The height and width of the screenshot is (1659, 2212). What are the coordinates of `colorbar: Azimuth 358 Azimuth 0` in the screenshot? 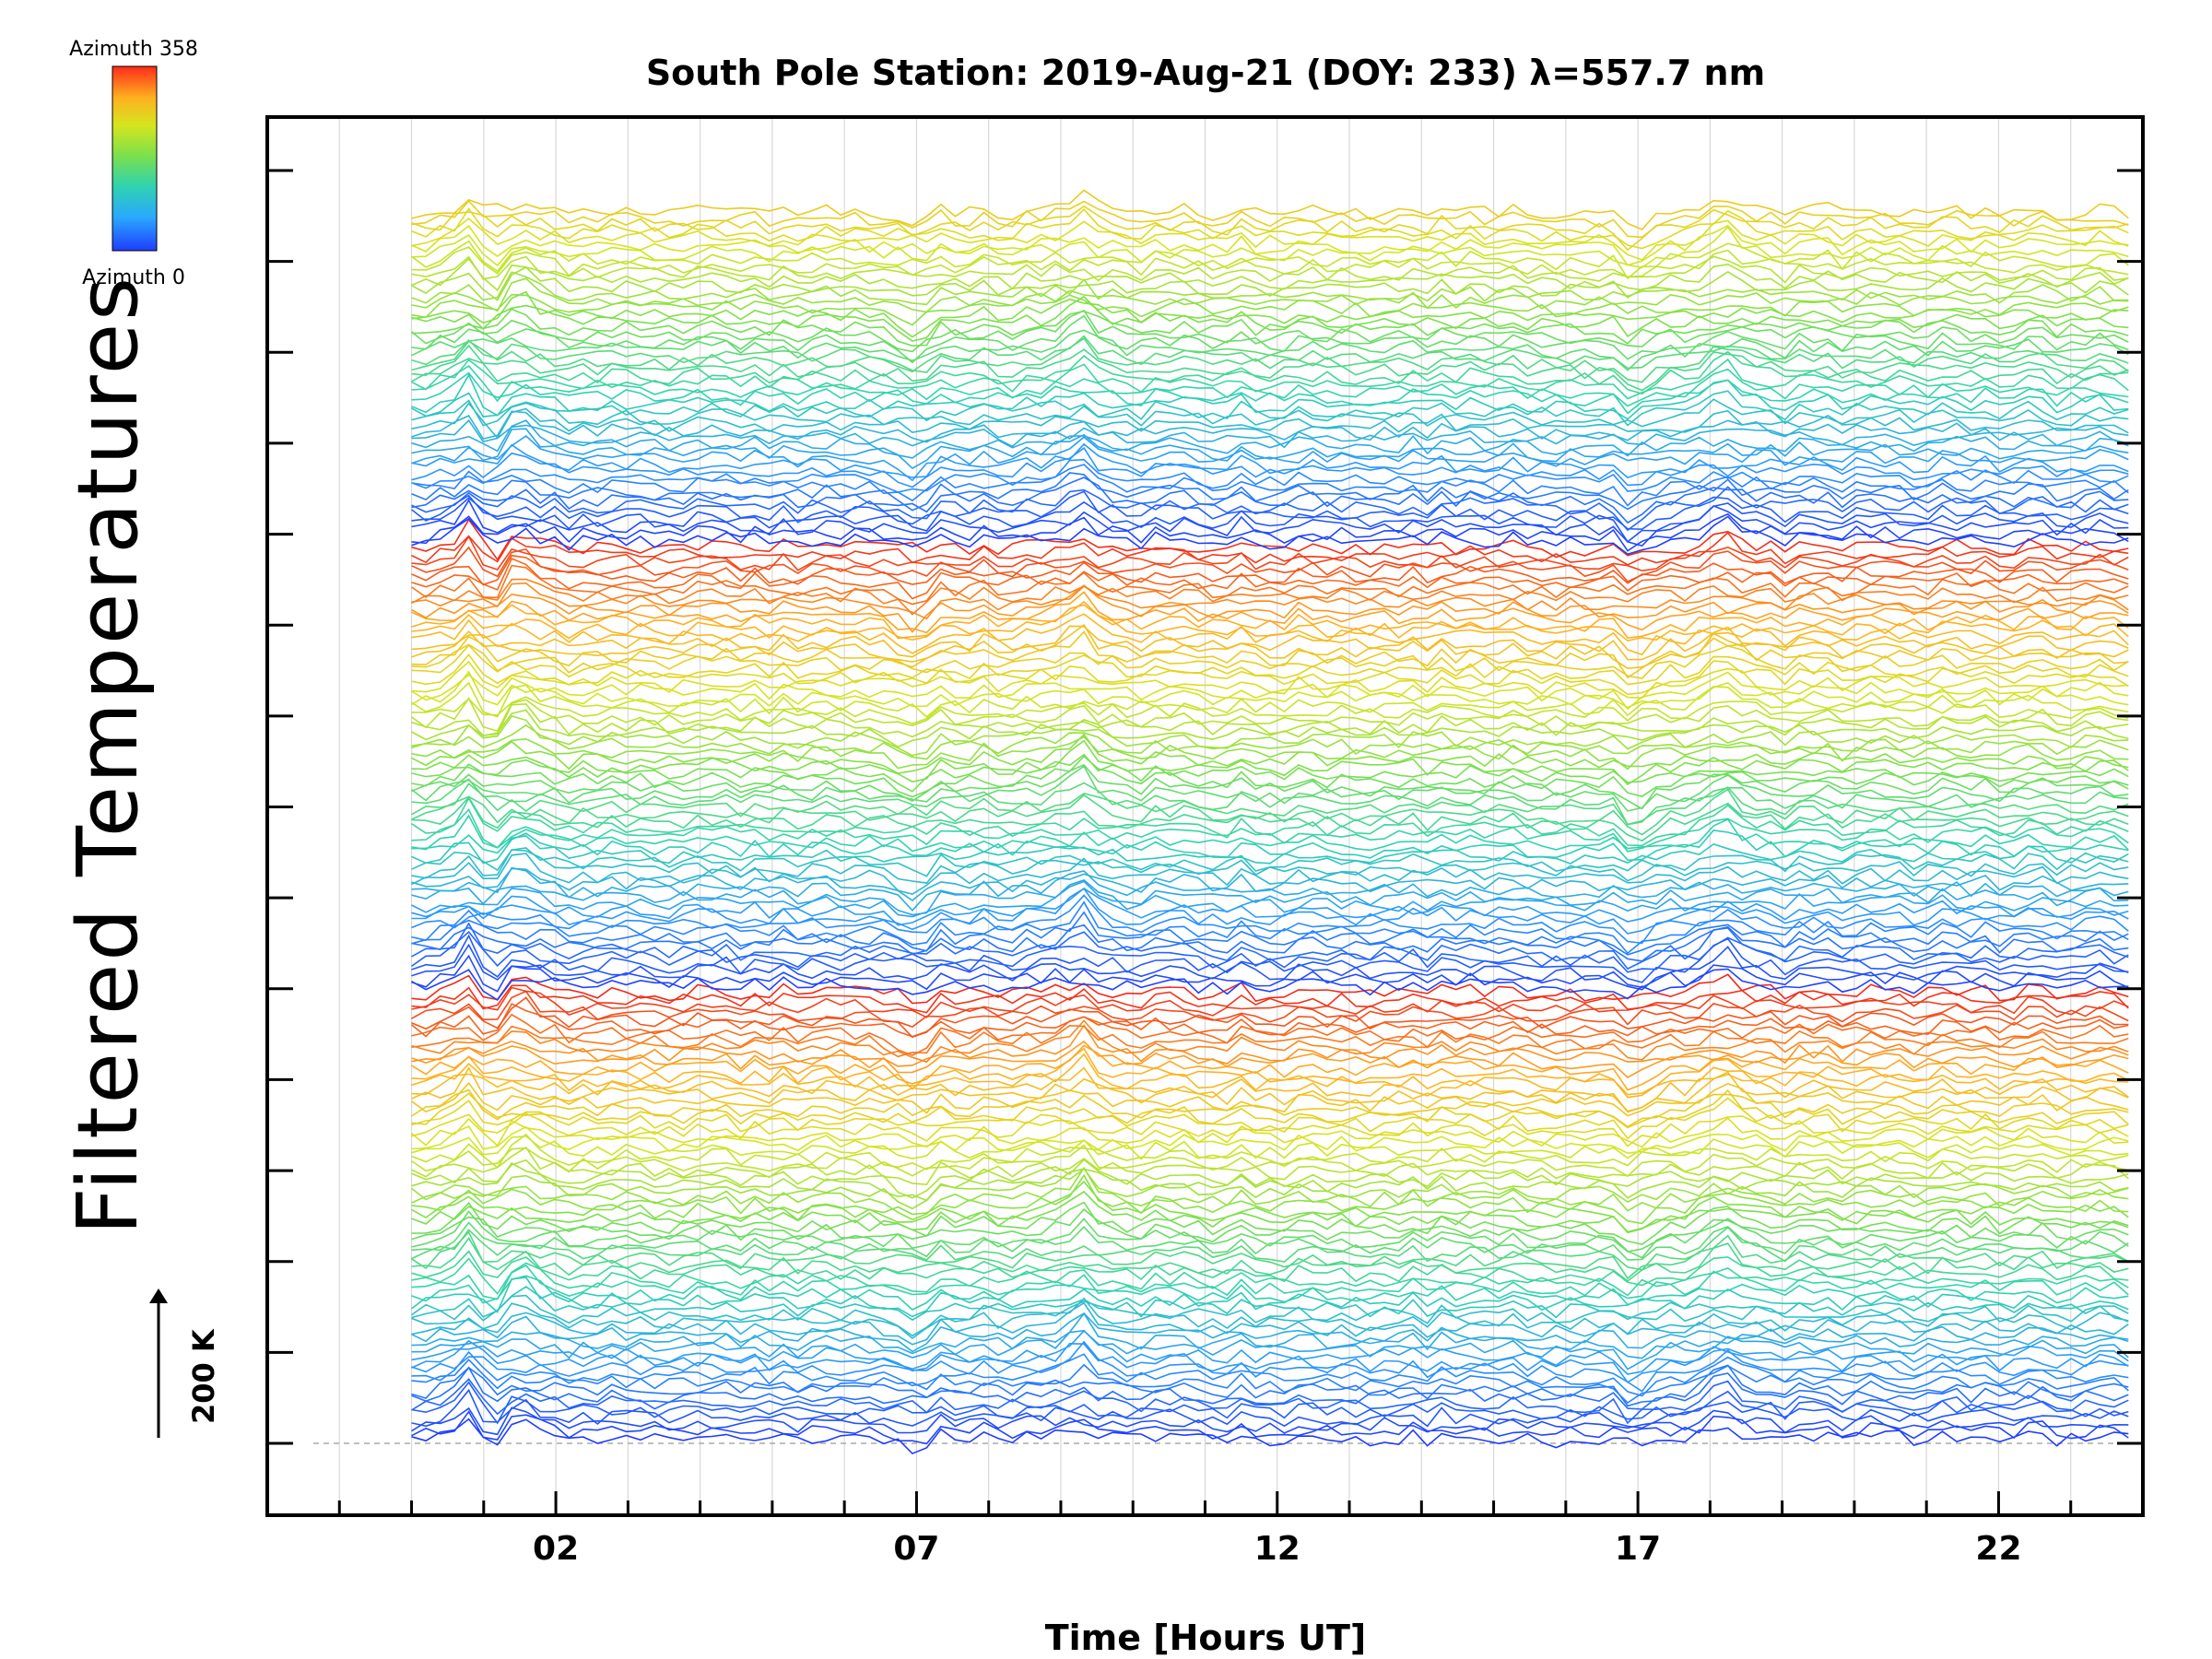 It's located at (133, 163).